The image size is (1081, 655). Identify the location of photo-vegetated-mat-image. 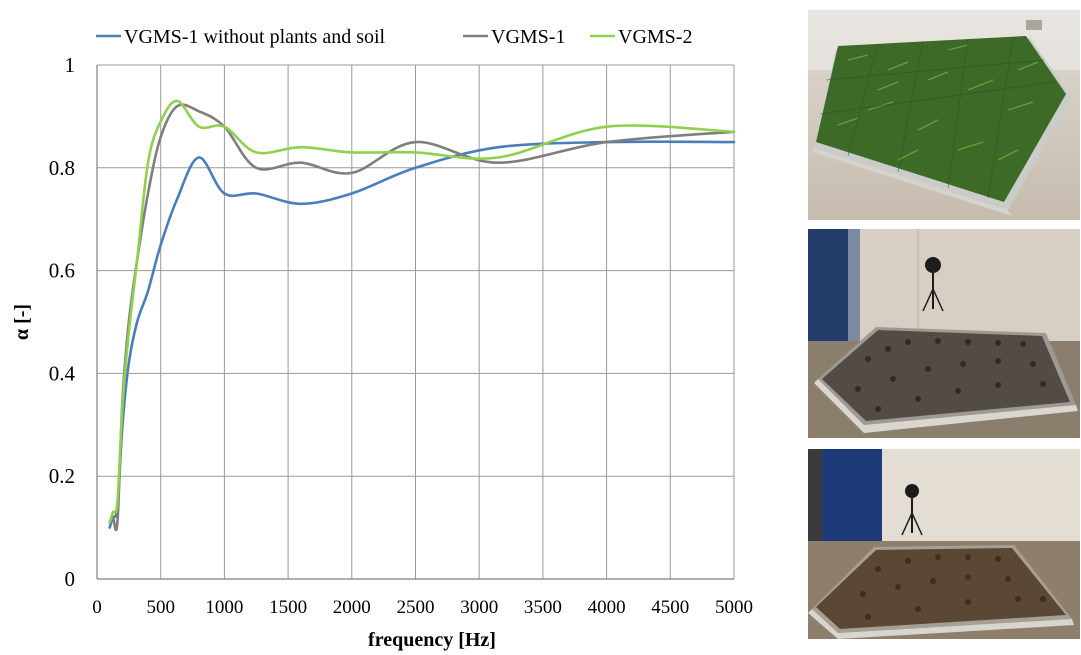
(944, 115).